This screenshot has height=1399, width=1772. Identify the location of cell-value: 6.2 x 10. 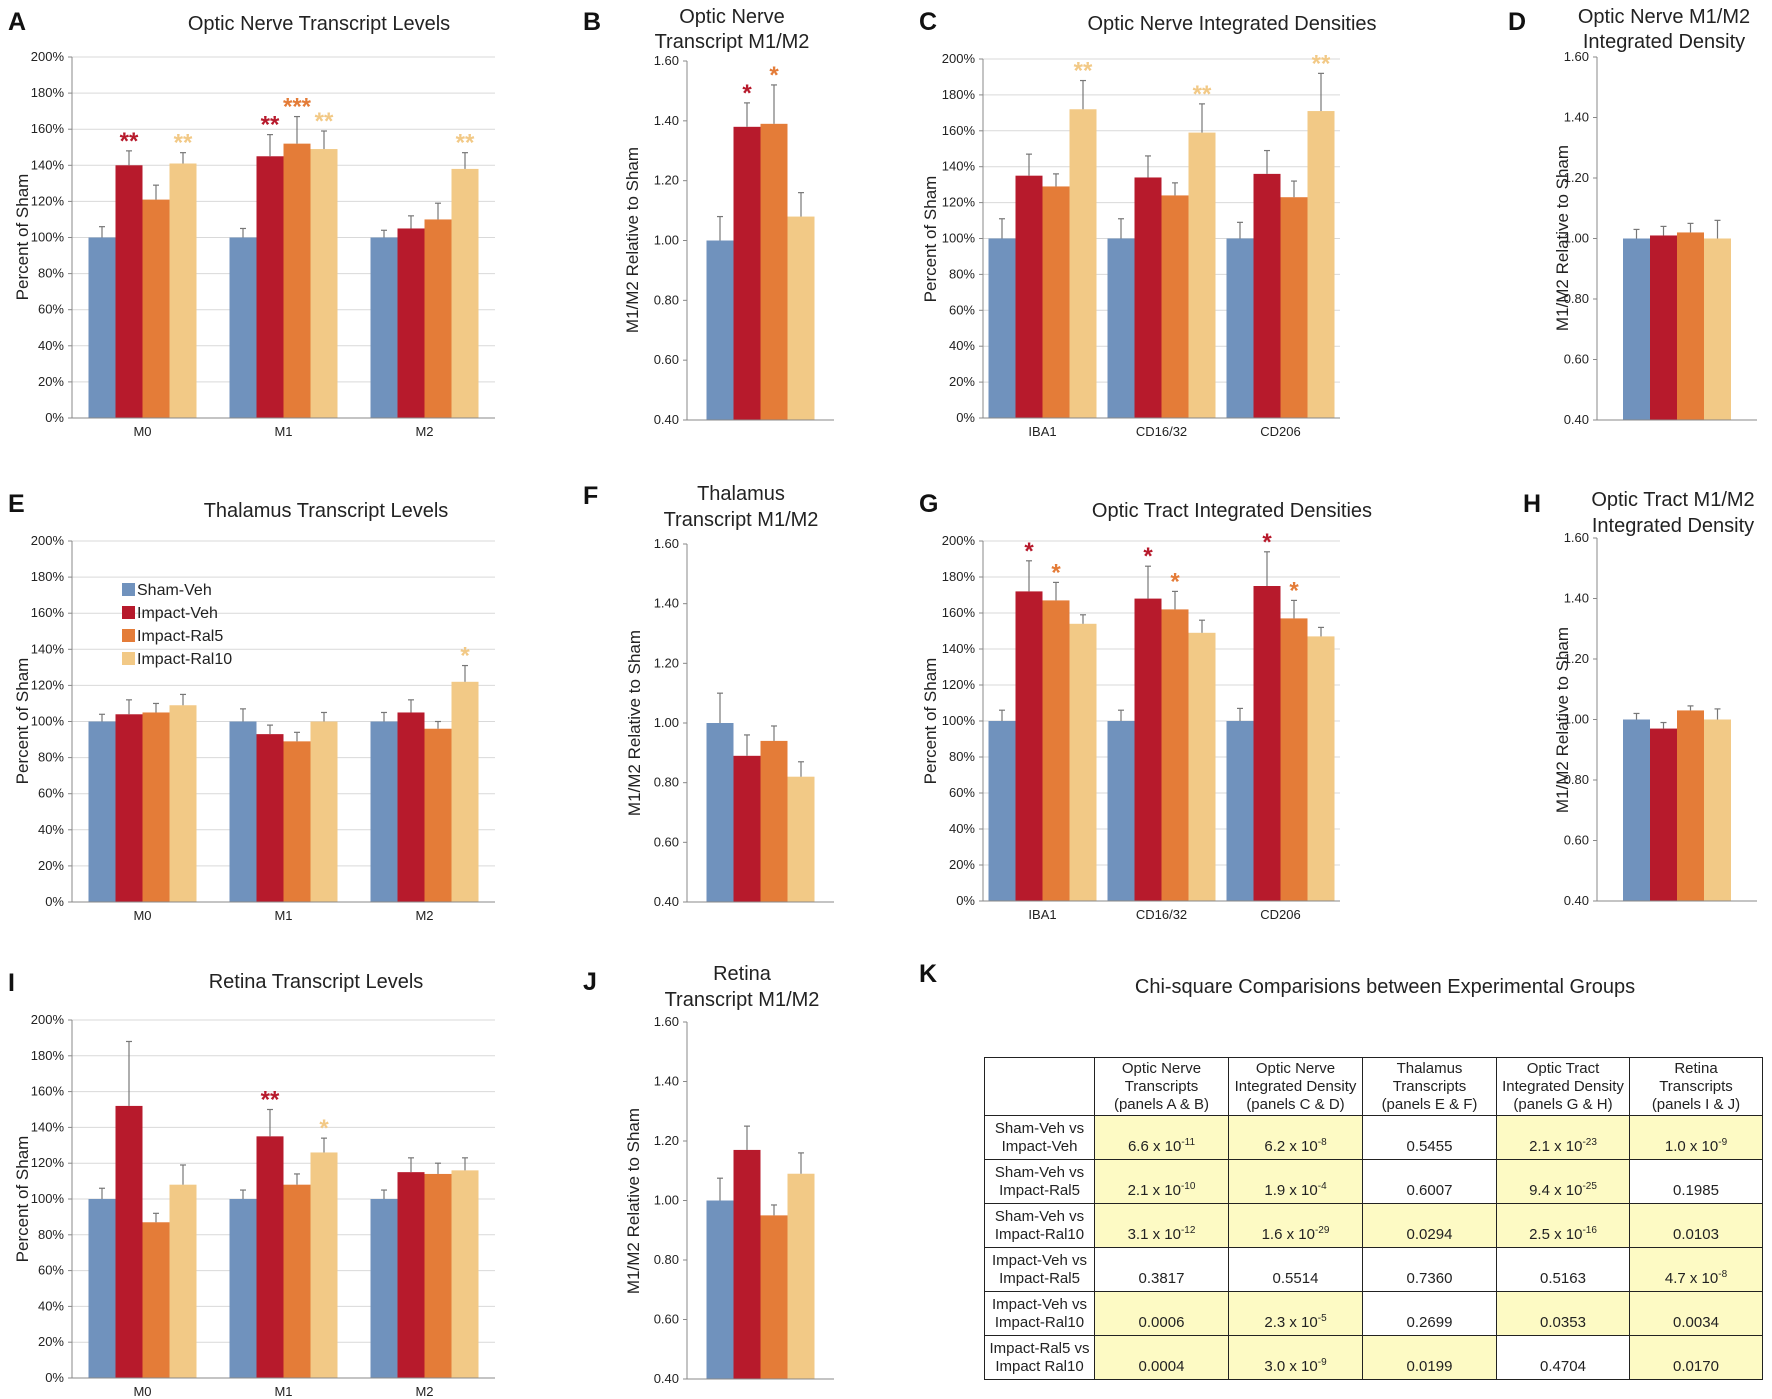
(1291, 1146).